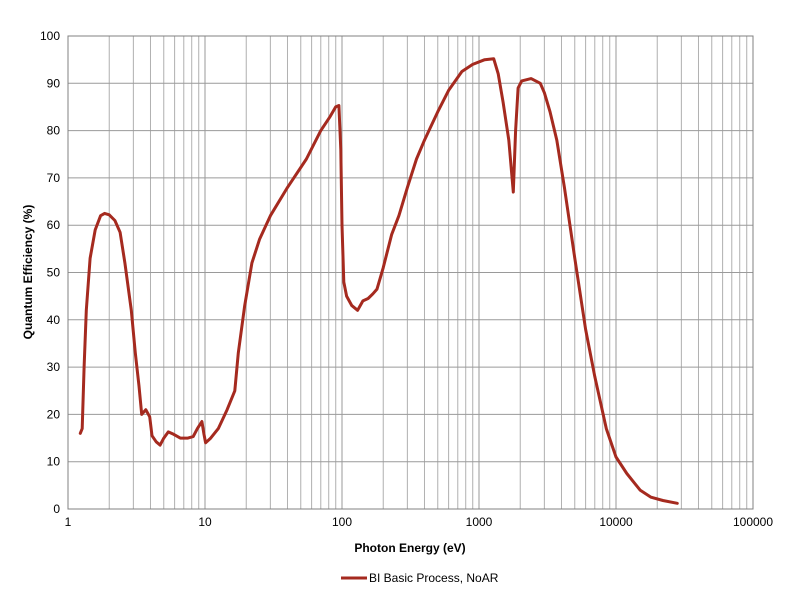  What do you see at coordinates (28, 272) in the screenshot?
I see `y-axis-label: Quantum Efficiency (%)` at bounding box center [28, 272].